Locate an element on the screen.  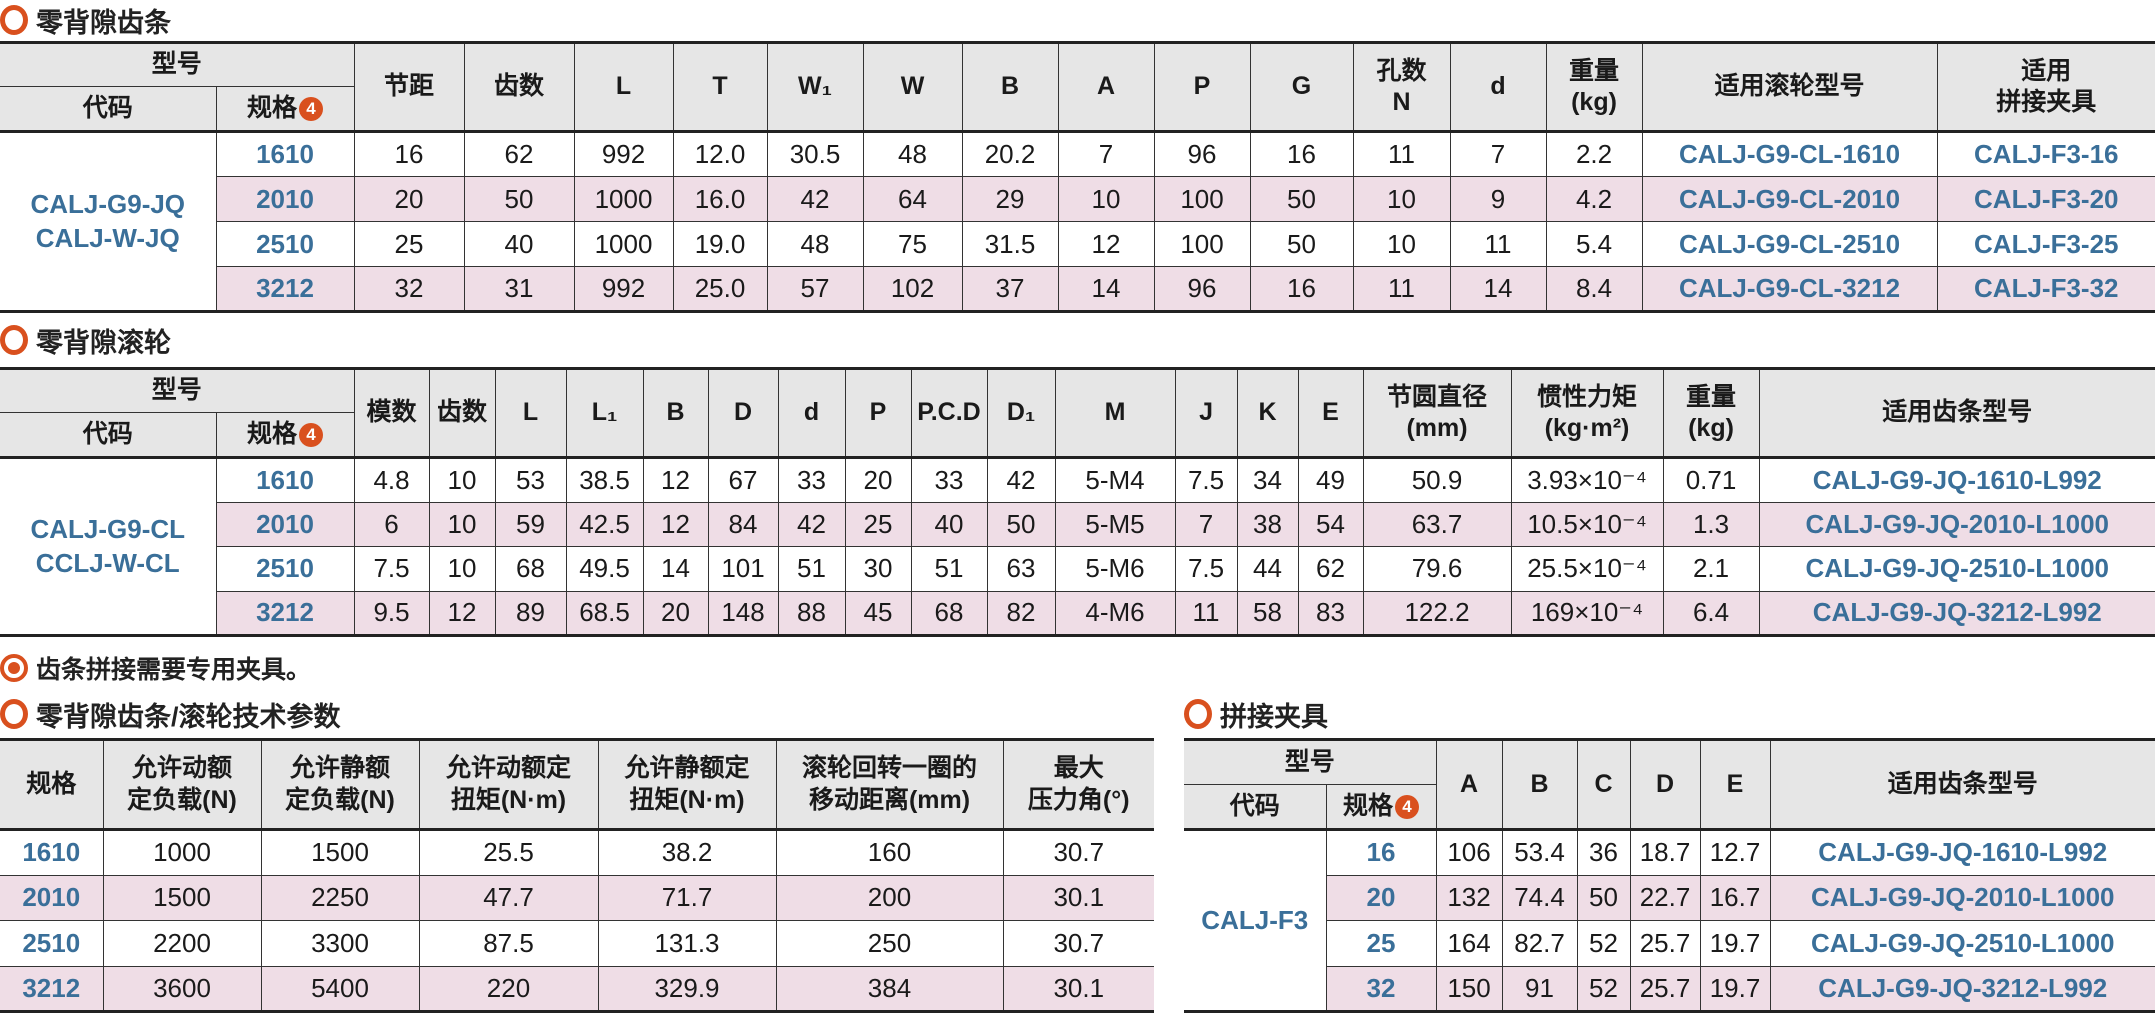
header-L: L is located at coordinates (623, 87).